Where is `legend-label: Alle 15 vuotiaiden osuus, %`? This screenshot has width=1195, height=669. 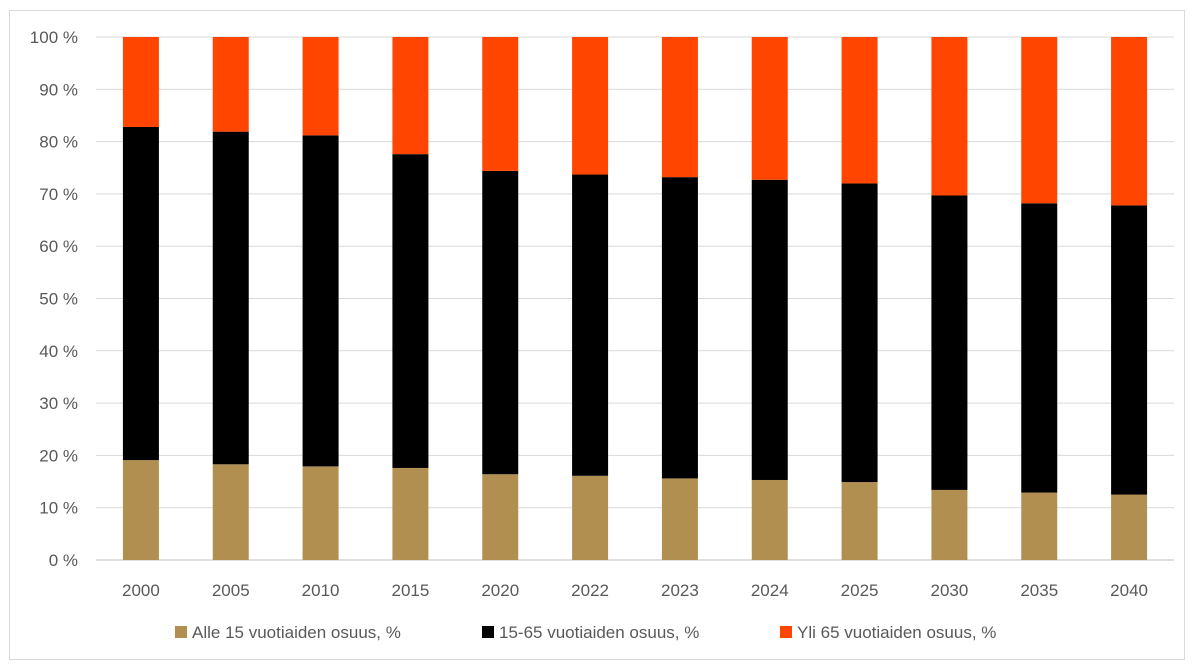 legend-label: Alle 15 vuotiaiden osuus, % is located at coordinates (296, 632).